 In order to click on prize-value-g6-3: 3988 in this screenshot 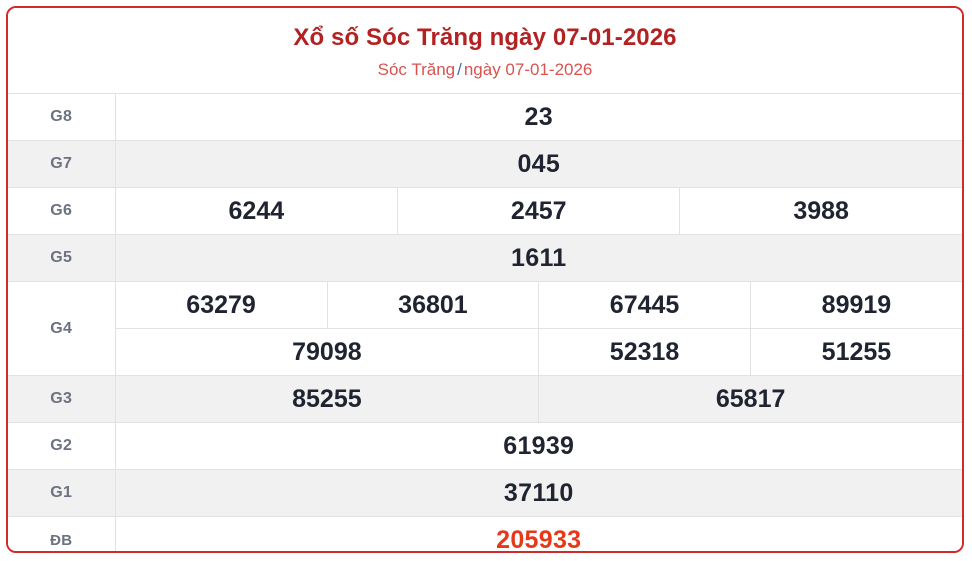, I will do `click(820, 211)`.